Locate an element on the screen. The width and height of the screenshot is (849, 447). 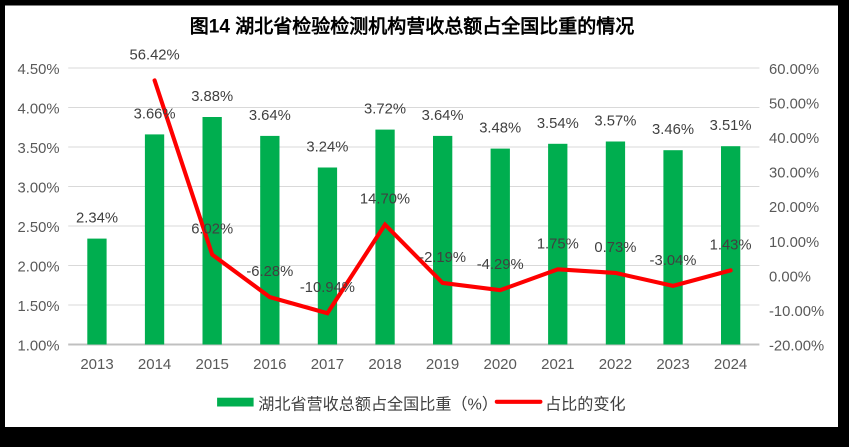
svg-text: 2020 is located at coordinates (500, 364).